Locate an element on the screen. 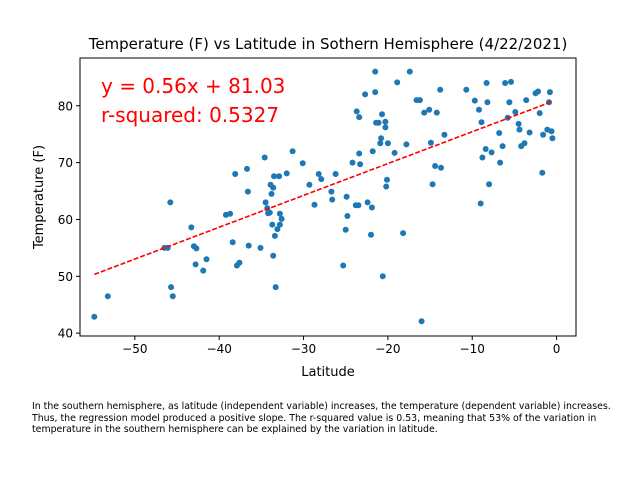 This screenshot has height=480, width=640. x-axis: −50 −40 −30 −20 −10 0 is located at coordinates (341, 346).